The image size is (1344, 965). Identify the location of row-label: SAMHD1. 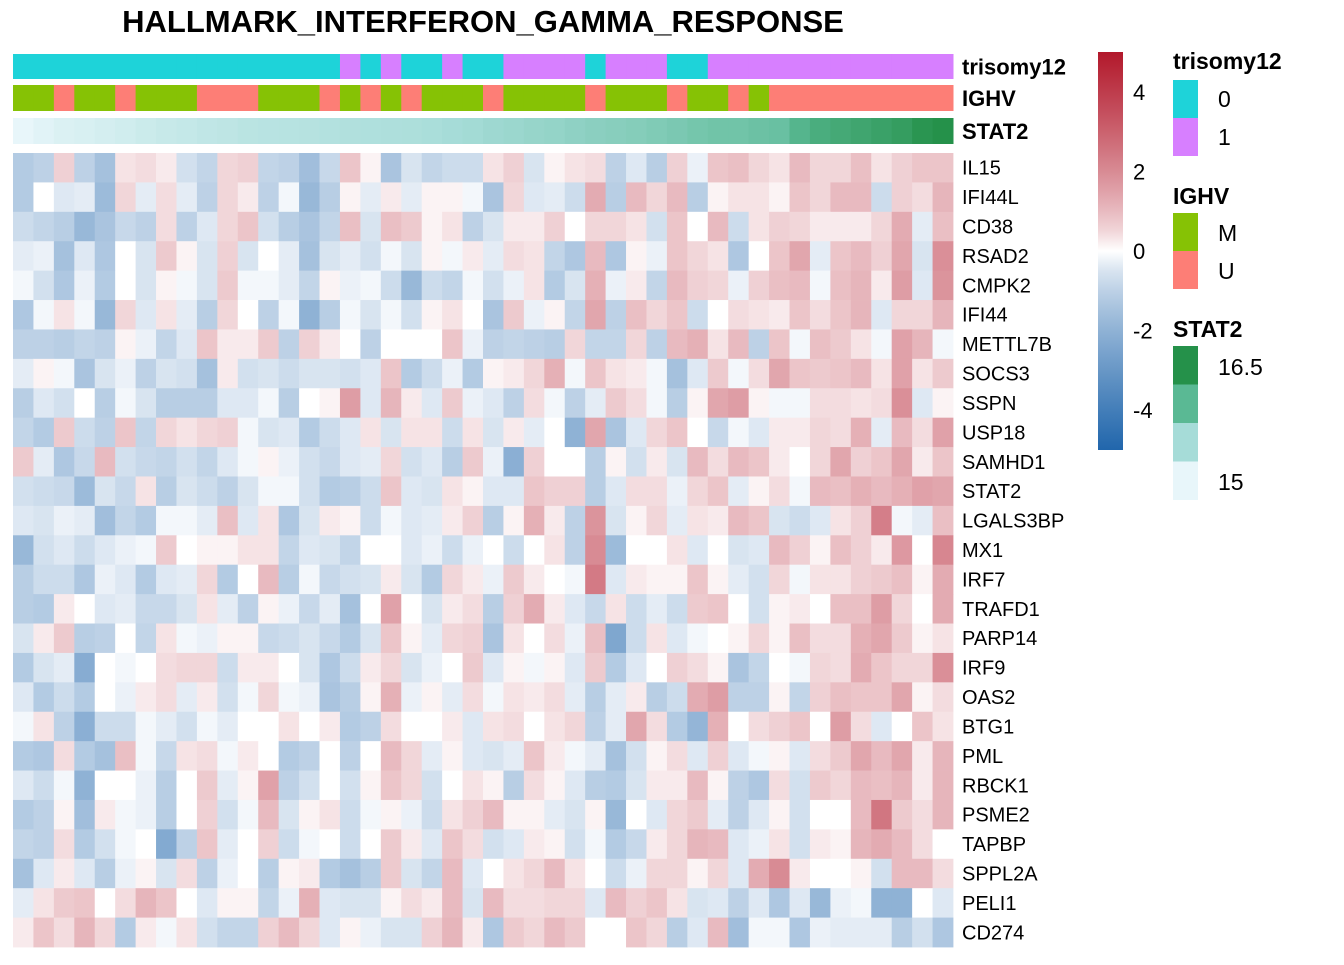
(1003, 463).